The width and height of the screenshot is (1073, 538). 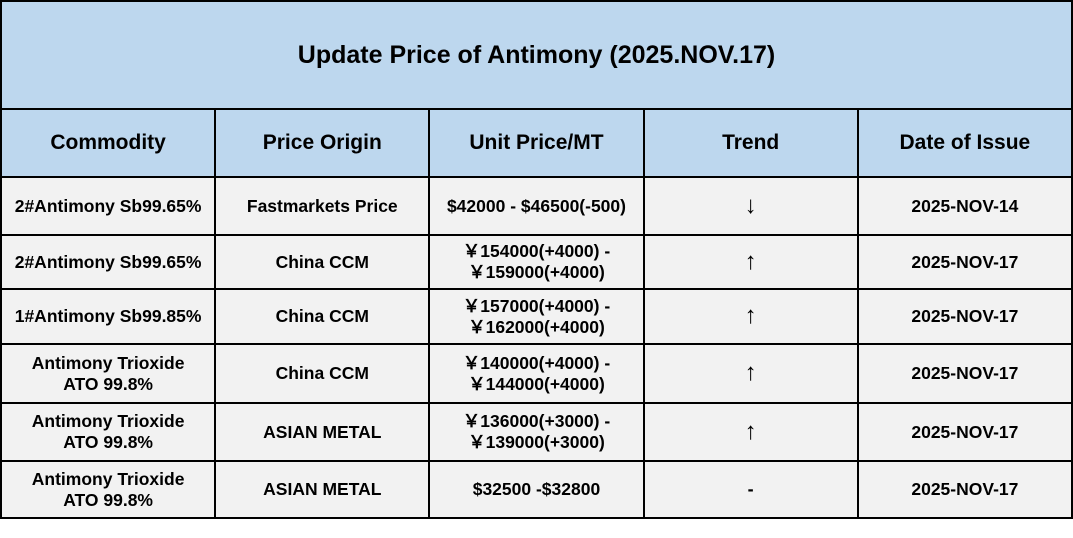 I want to click on unit-price-cell: $32500 -$32800, so click(x=536, y=489).